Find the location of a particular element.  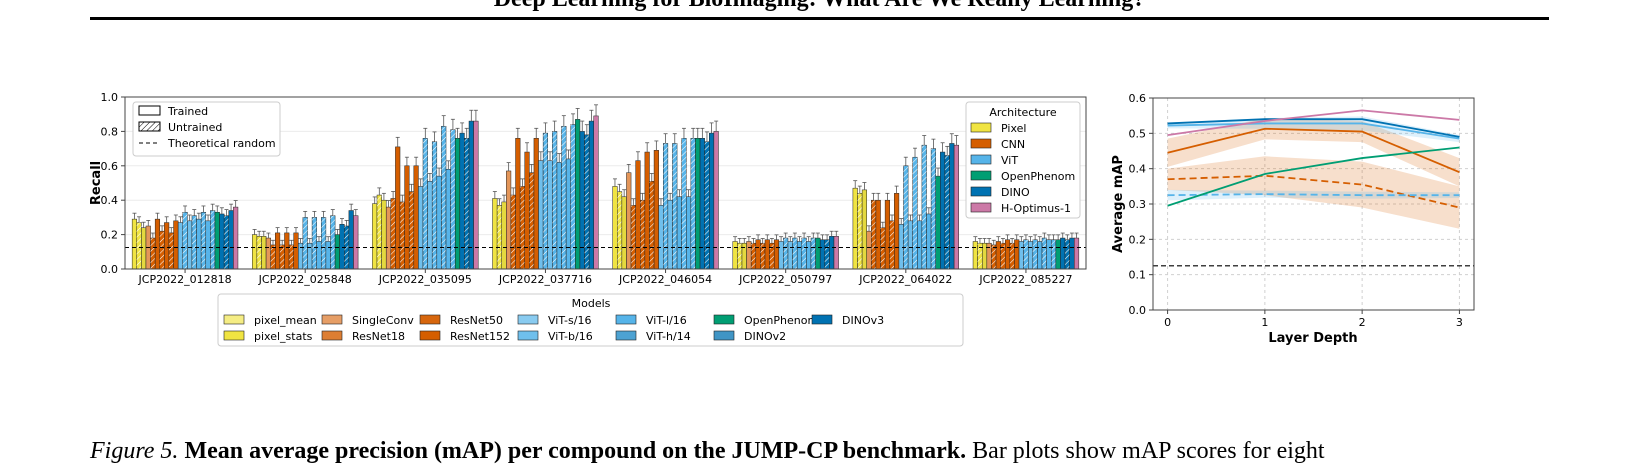

legend-trained: Trained is located at coordinates (187, 111).